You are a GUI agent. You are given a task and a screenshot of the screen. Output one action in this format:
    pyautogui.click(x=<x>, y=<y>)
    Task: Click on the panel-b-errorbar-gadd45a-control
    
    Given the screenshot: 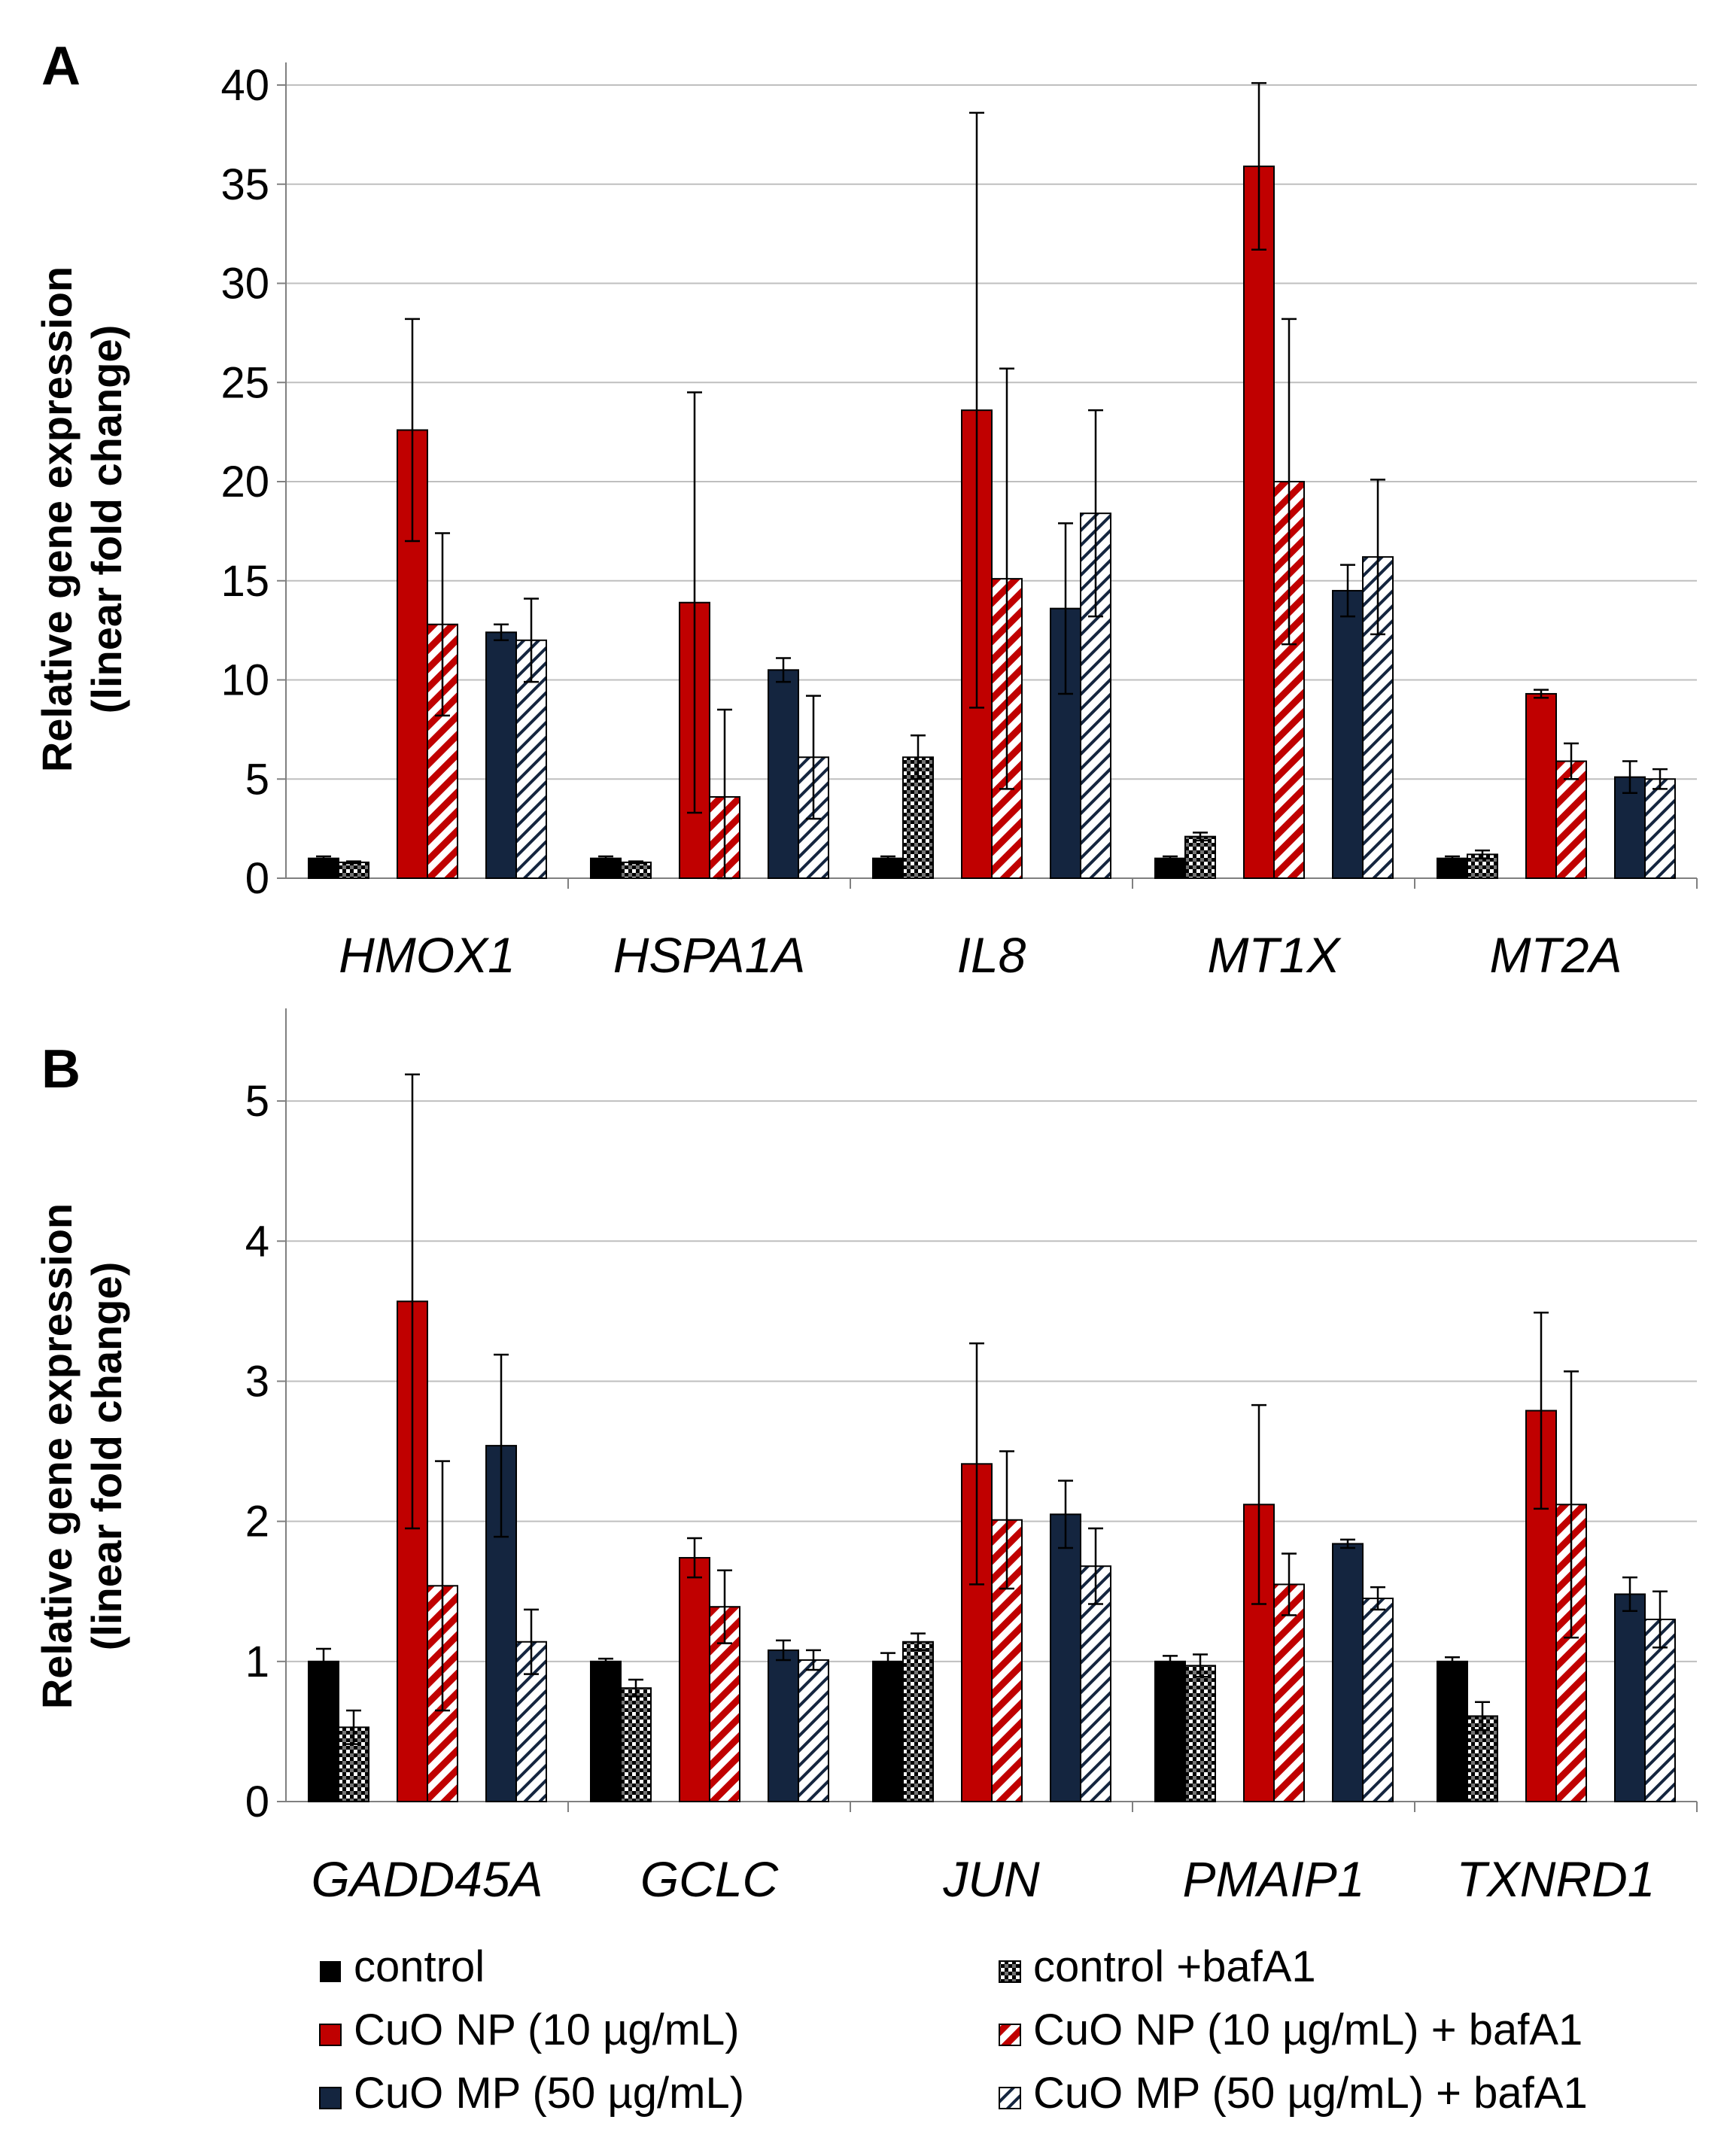 What is the action you would take?
    pyautogui.click(x=323, y=1661)
    